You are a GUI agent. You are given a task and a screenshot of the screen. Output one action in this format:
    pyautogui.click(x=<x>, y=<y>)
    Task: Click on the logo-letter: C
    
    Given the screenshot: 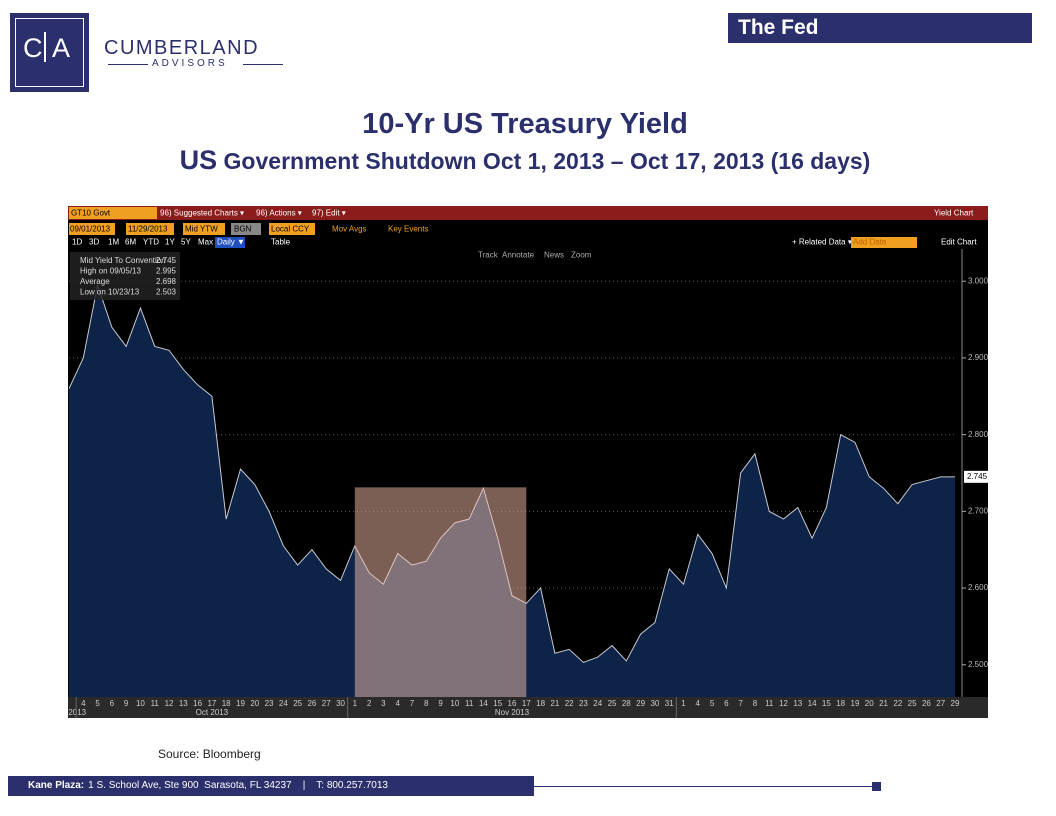 What is the action you would take?
    pyautogui.click(x=33, y=48)
    